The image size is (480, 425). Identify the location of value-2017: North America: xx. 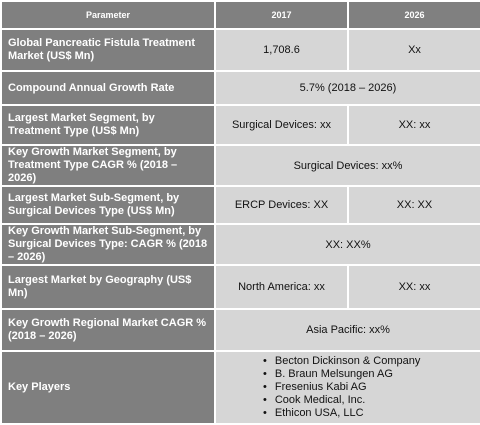
(281, 287).